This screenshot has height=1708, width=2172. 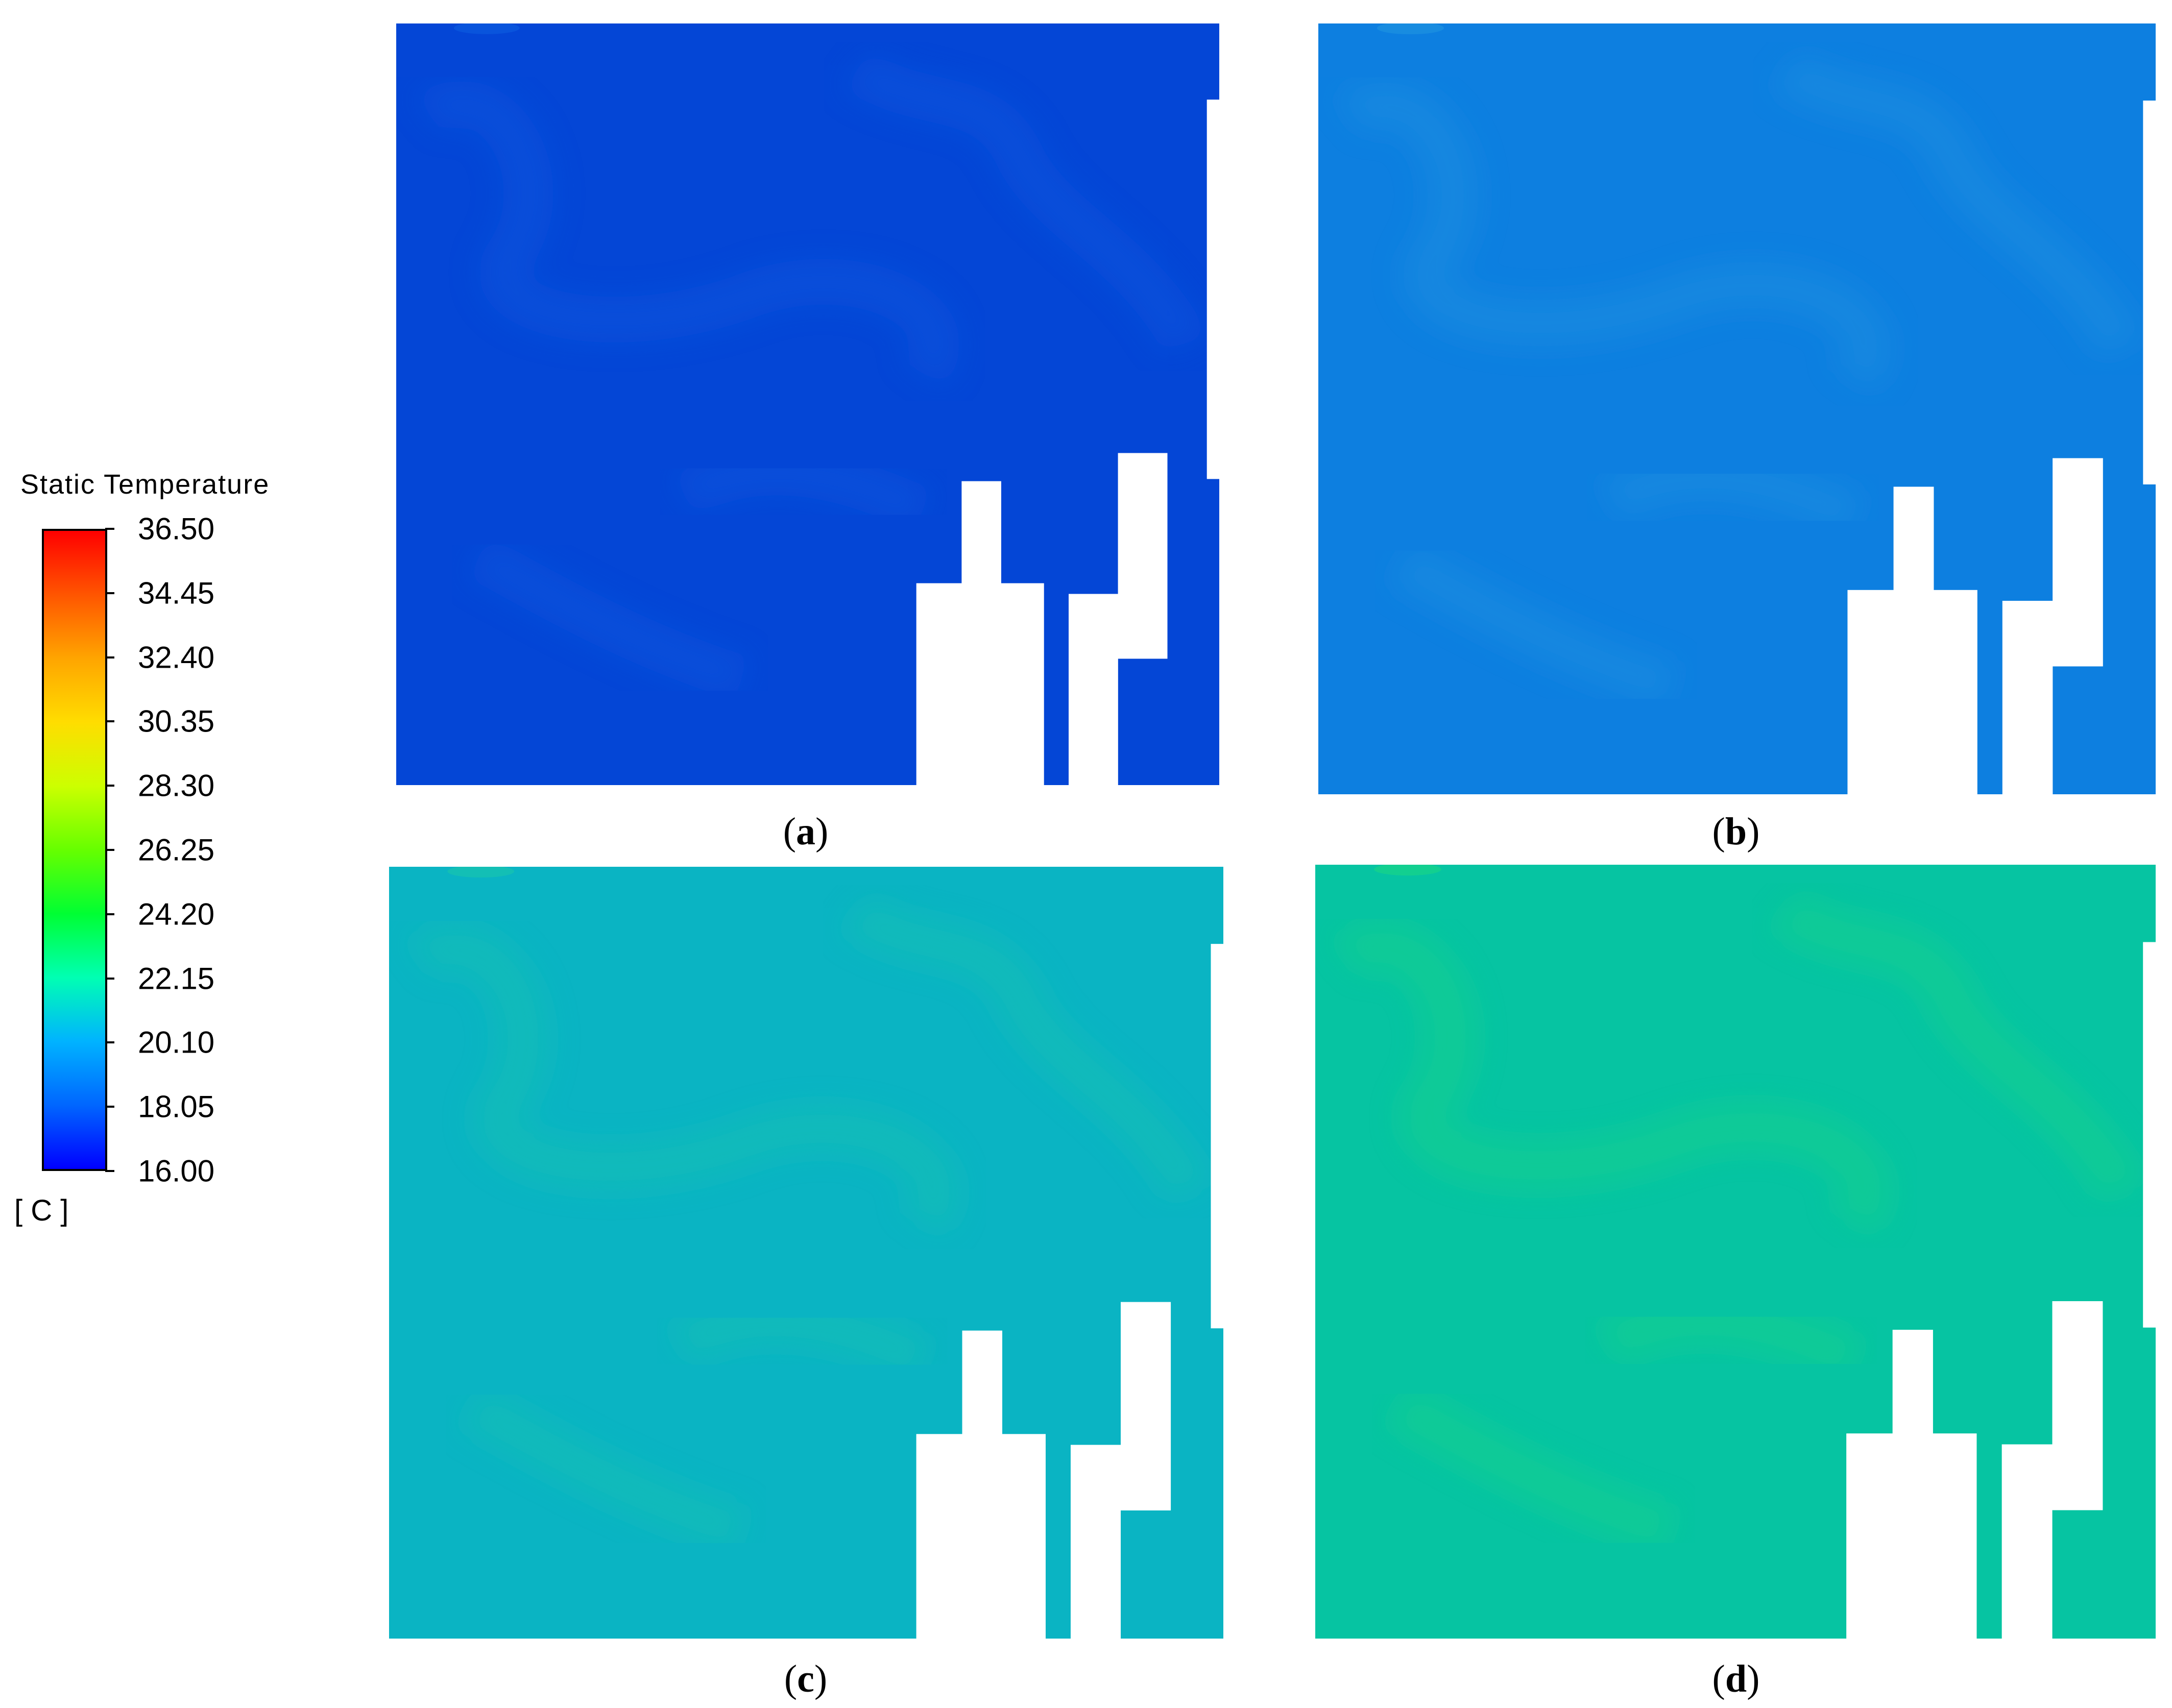 I want to click on caption-d: (d), so click(x=1736, y=1678).